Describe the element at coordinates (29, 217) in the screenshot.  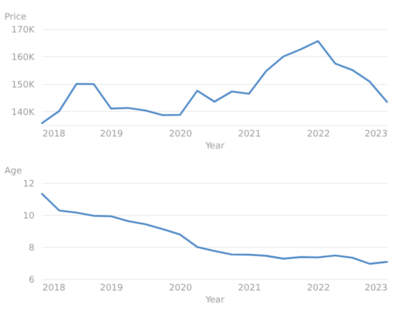
I see `y-tick-label: 10` at that location.